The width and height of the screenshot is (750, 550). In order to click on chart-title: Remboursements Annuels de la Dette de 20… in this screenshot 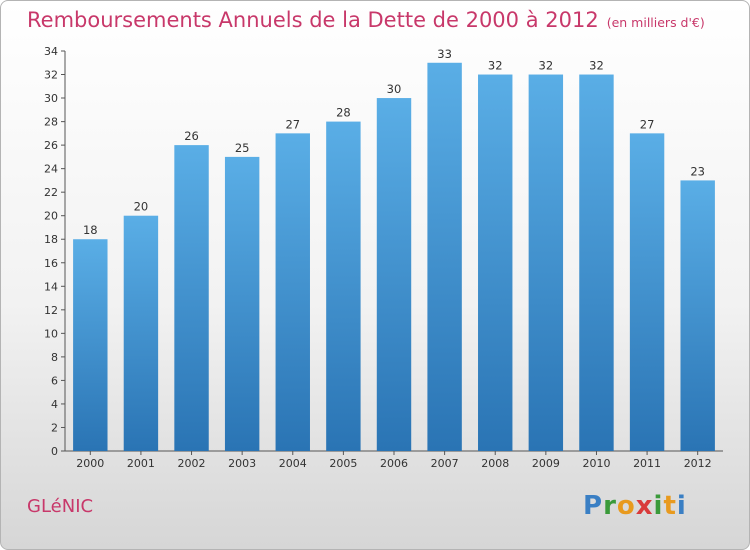, I will do `click(366, 20)`.